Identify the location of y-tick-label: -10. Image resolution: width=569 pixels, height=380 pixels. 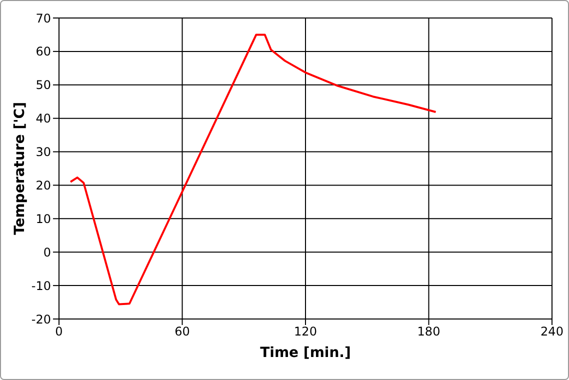
(41, 285).